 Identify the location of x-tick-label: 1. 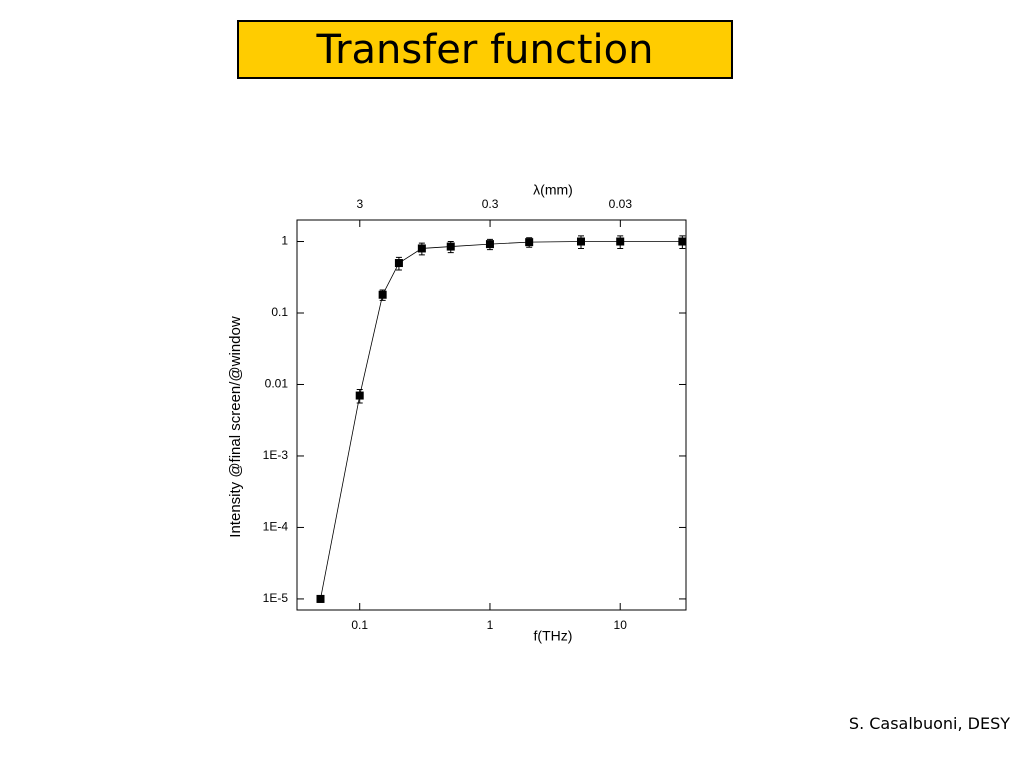
(490, 625).